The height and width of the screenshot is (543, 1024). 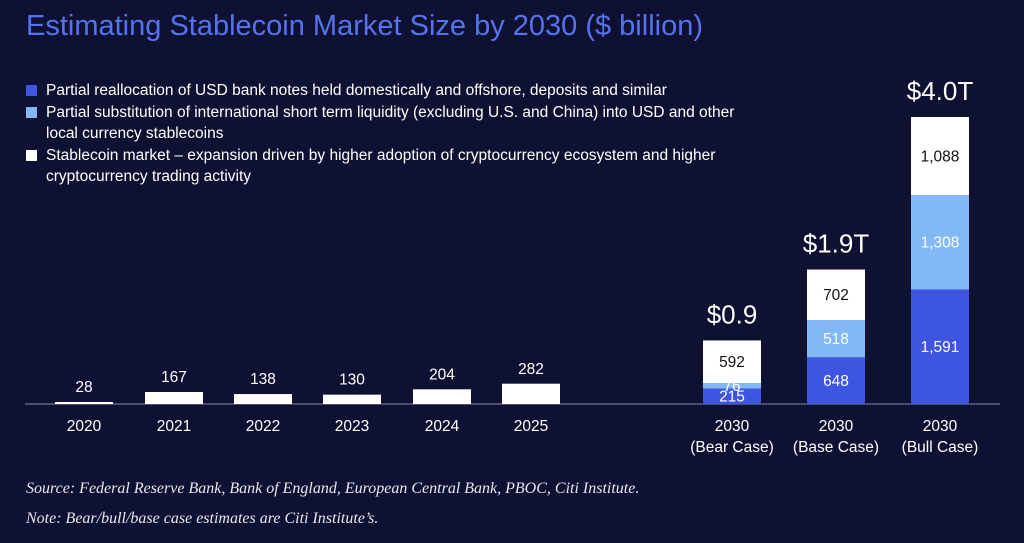 What do you see at coordinates (940, 437) in the screenshot?
I see `x-tick-label: 2030 (Bull Case)` at bounding box center [940, 437].